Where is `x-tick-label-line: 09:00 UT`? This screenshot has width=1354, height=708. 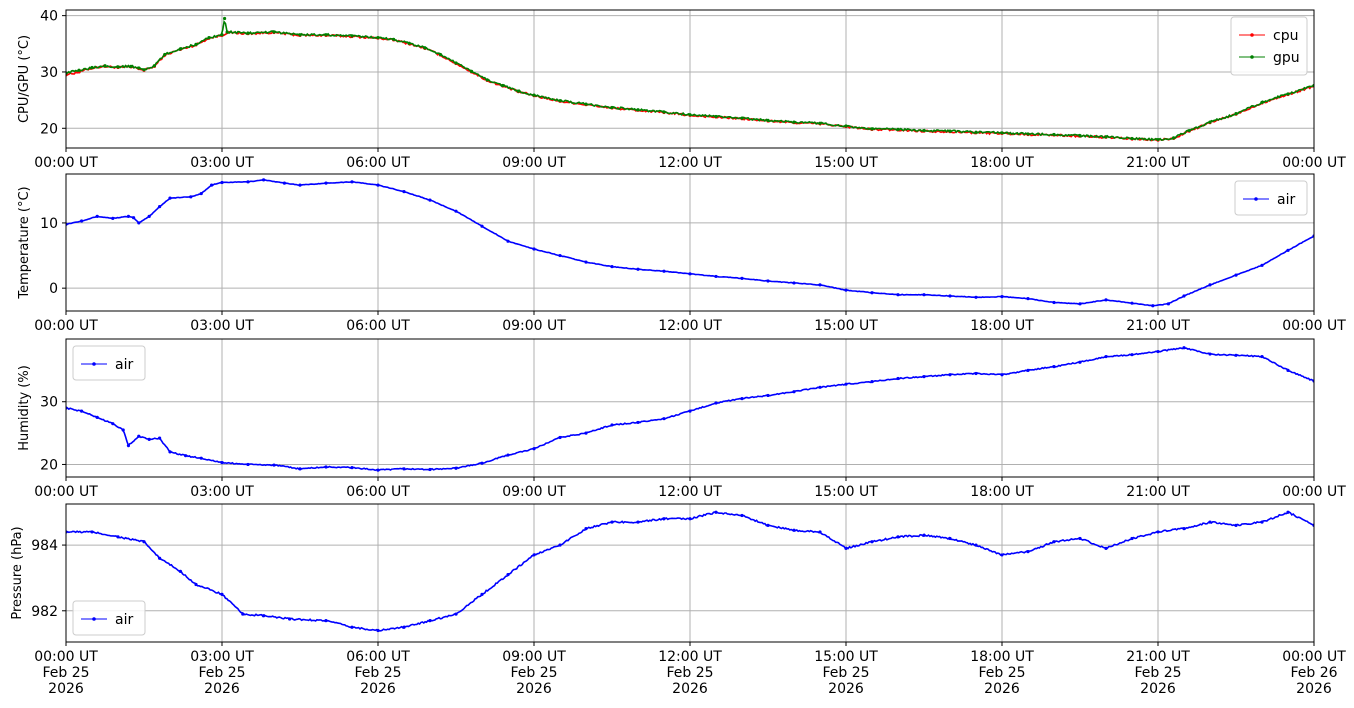
x-tick-label-line: 09:00 UT is located at coordinates (534, 326).